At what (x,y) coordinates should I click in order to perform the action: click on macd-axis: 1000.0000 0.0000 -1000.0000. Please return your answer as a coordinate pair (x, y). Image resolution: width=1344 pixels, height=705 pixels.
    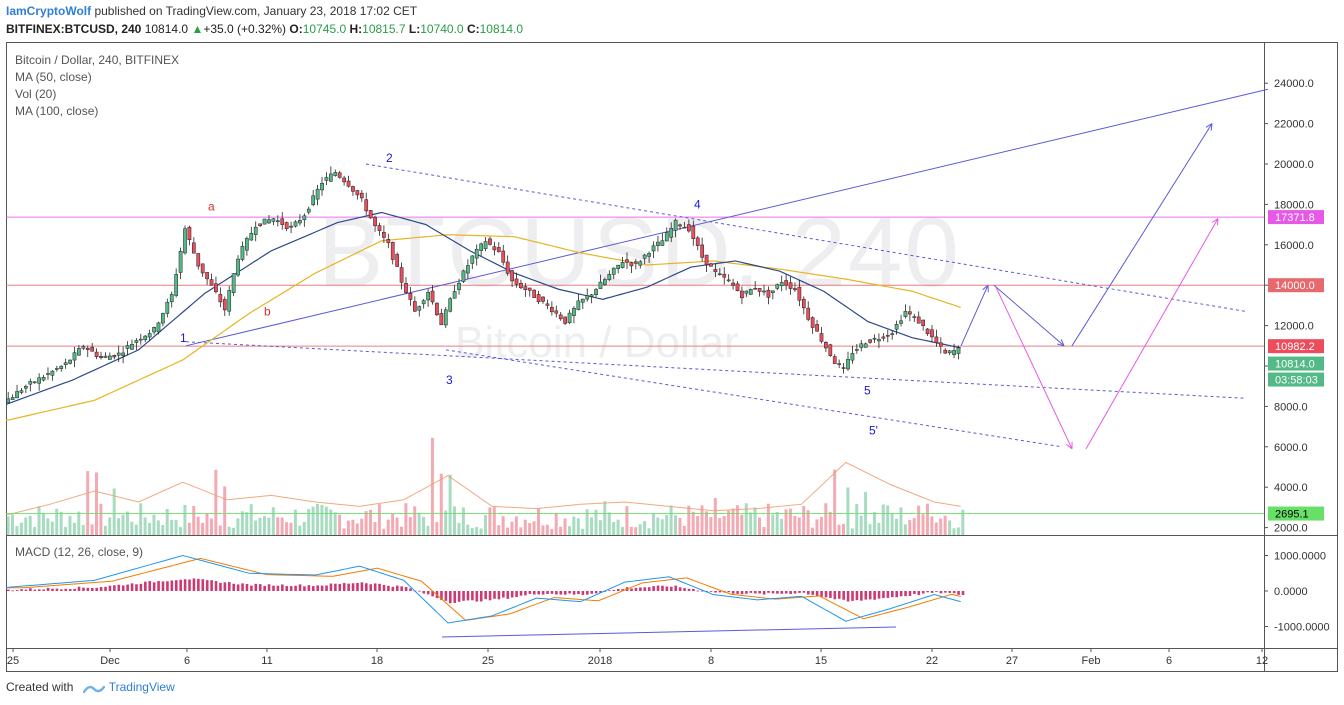
    Looking at the image, I should click on (1297, 592).